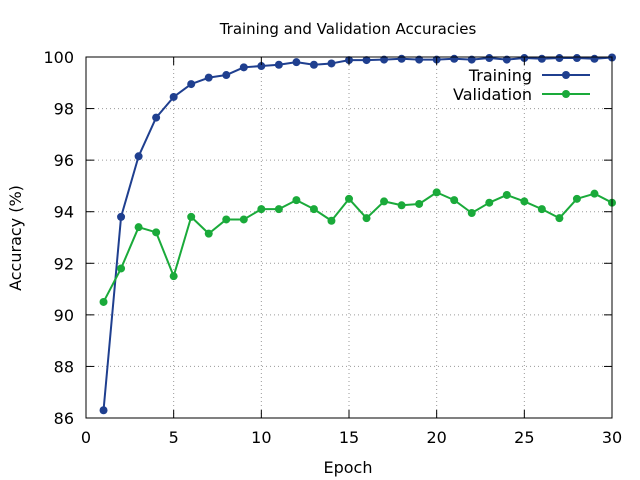 The width and height of the screenshot is (640, 480). Describe the element at coordinates (64, 109) in the screenshot. I see `y-tick-label: 98` at that location.